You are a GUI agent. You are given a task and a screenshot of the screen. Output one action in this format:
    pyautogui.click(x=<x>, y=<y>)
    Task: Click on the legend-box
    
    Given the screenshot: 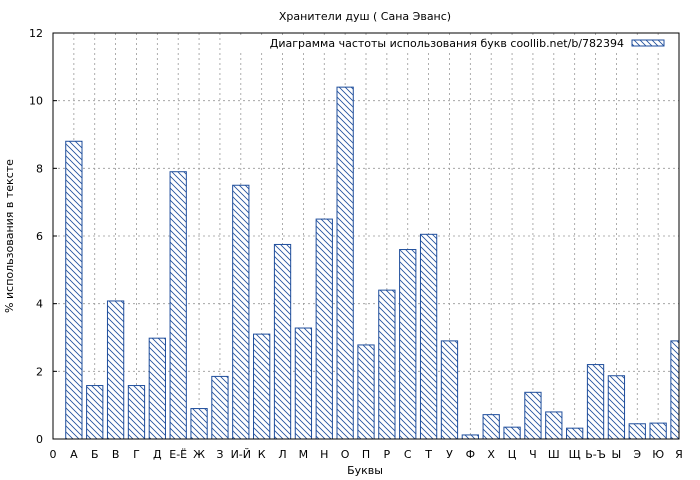 What is the action you would take?
    pyautogui.click(x=457, y=43)
    